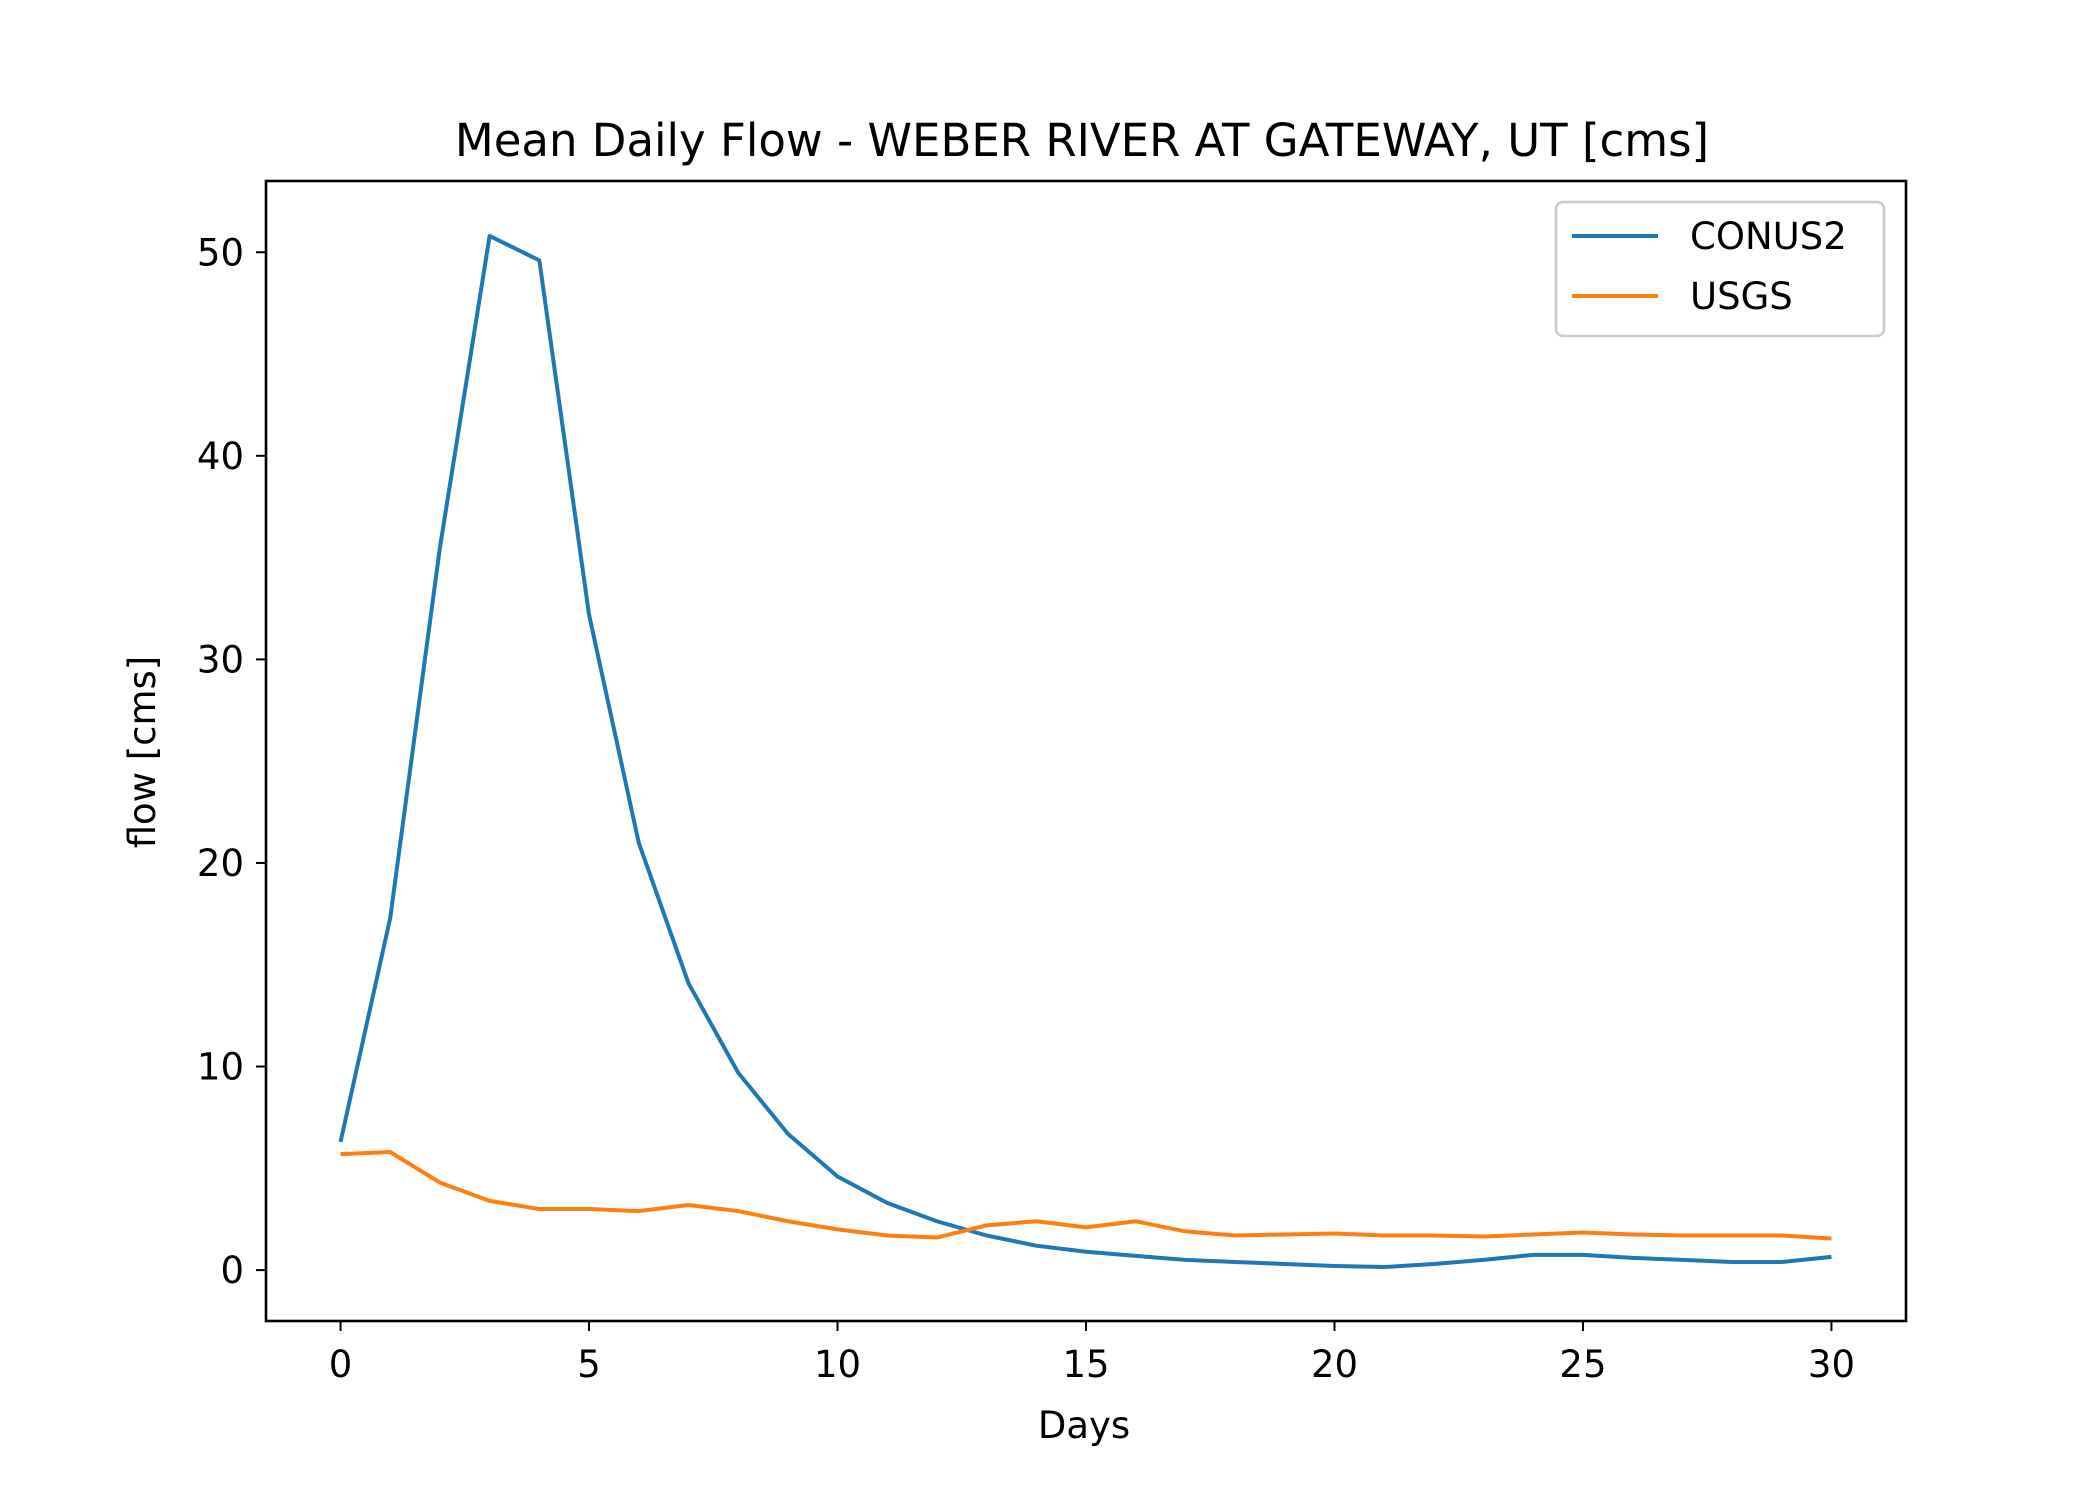 Image resolution: width=2100 pixels, height=1500 pixels. Describe the element at coordinates (589, 1364) in the screenshot. I see `x-tick-label: 5` at that location.